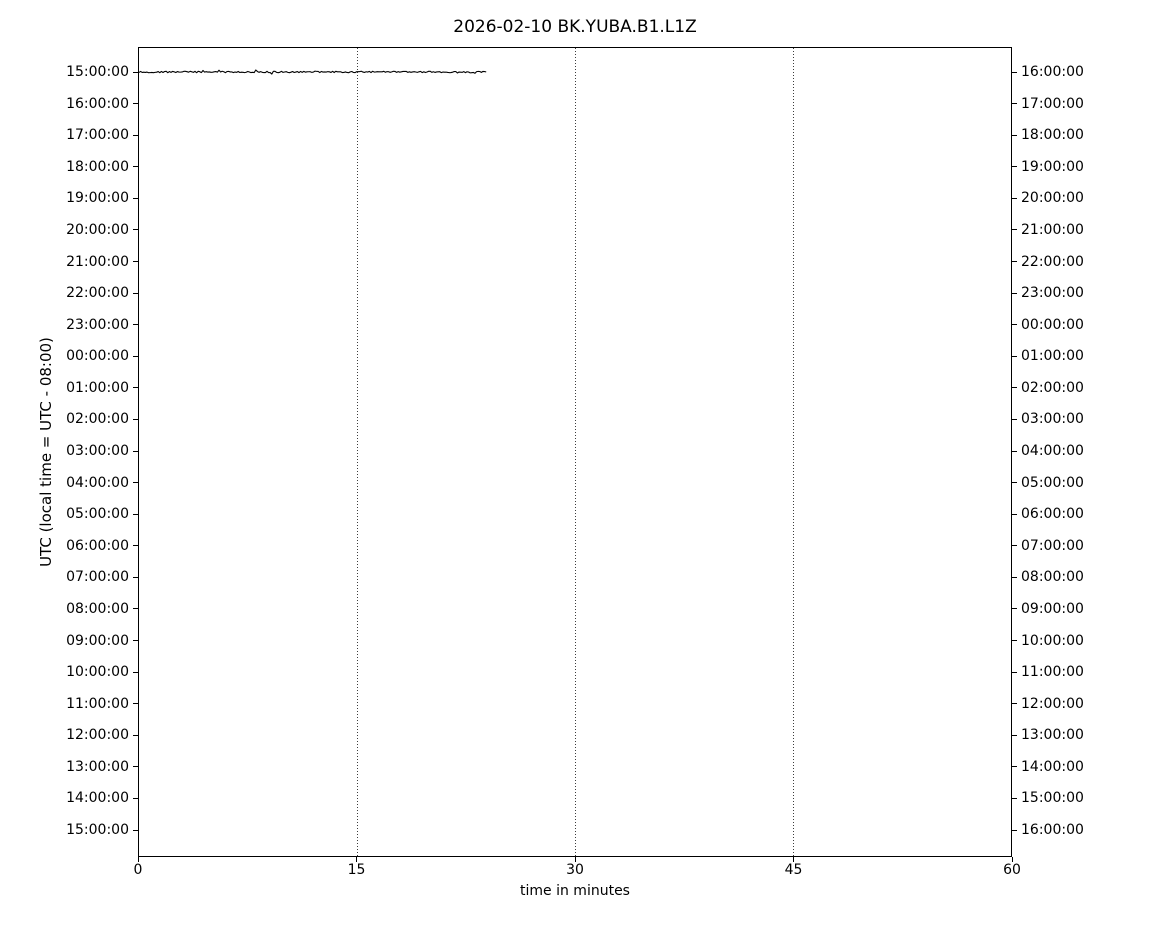  Describe the element at coordinates (1052, 735) in the screenshot. I see `right-tick-label: 13:00:00` at that location.